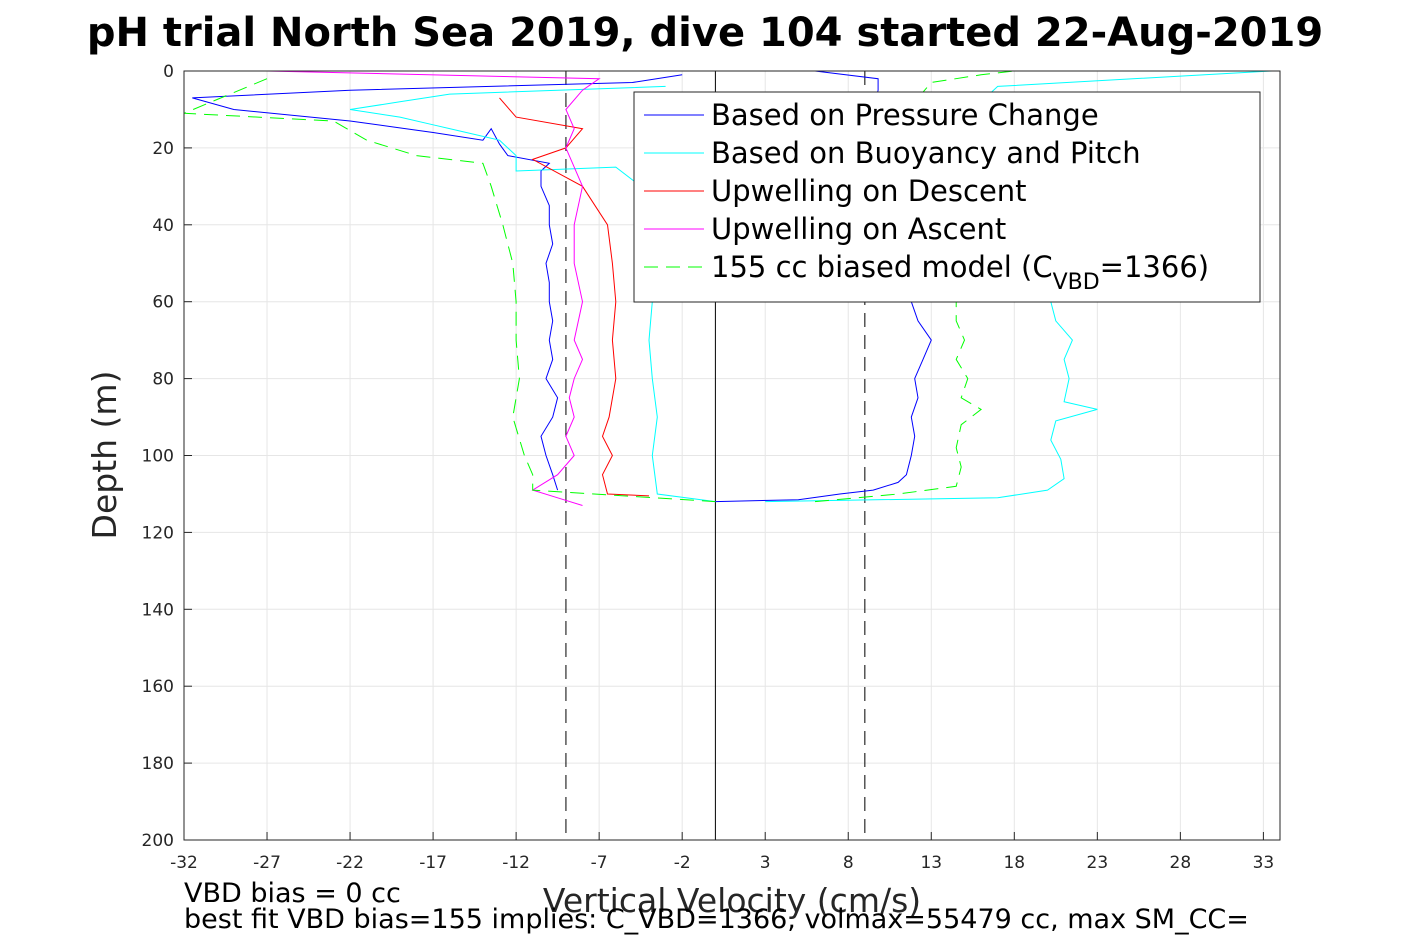 The height and width of the screenshot is (945, 1417). What do you see at coordinates (882, 267) in the screenshot?
I see `legend-label-main: 155 cc biased model (C` at bounding box center [882, 267].